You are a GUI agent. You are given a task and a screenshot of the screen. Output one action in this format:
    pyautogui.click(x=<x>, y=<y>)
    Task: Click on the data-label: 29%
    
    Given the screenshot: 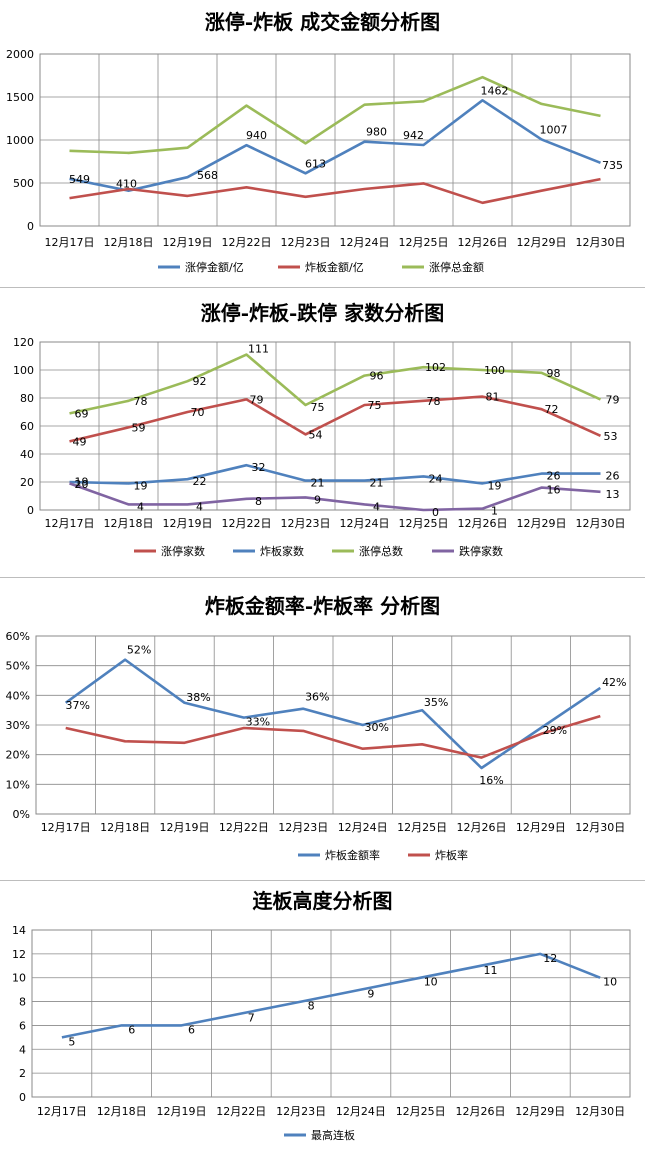 What is the action you would take?
    pyautogui.click(x=555, y=730)
    